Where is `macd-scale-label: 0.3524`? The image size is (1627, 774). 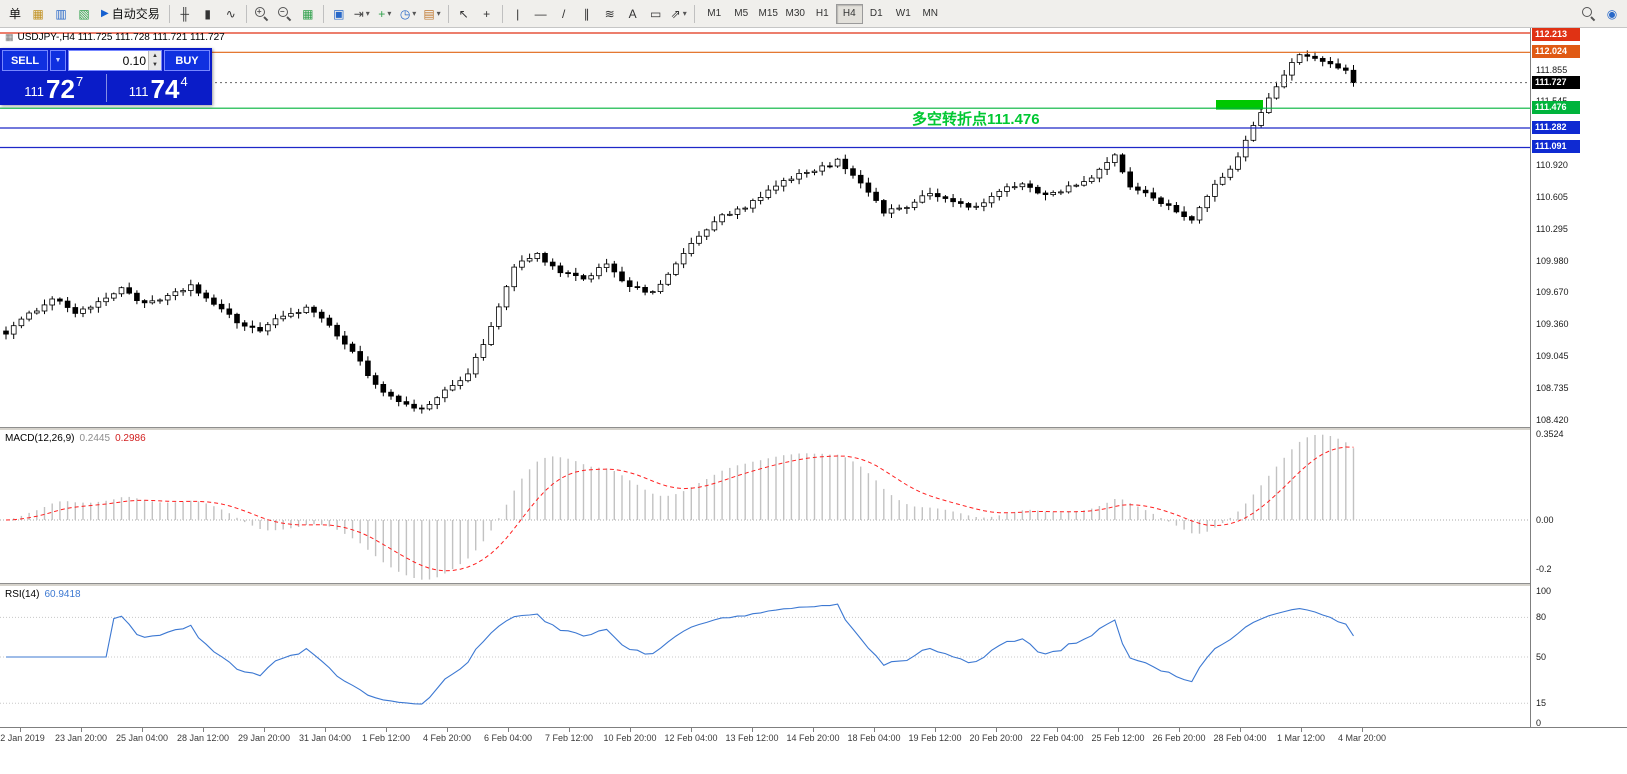
macd-scale-label: 0.3524 is located at coordinates (1550, 434).